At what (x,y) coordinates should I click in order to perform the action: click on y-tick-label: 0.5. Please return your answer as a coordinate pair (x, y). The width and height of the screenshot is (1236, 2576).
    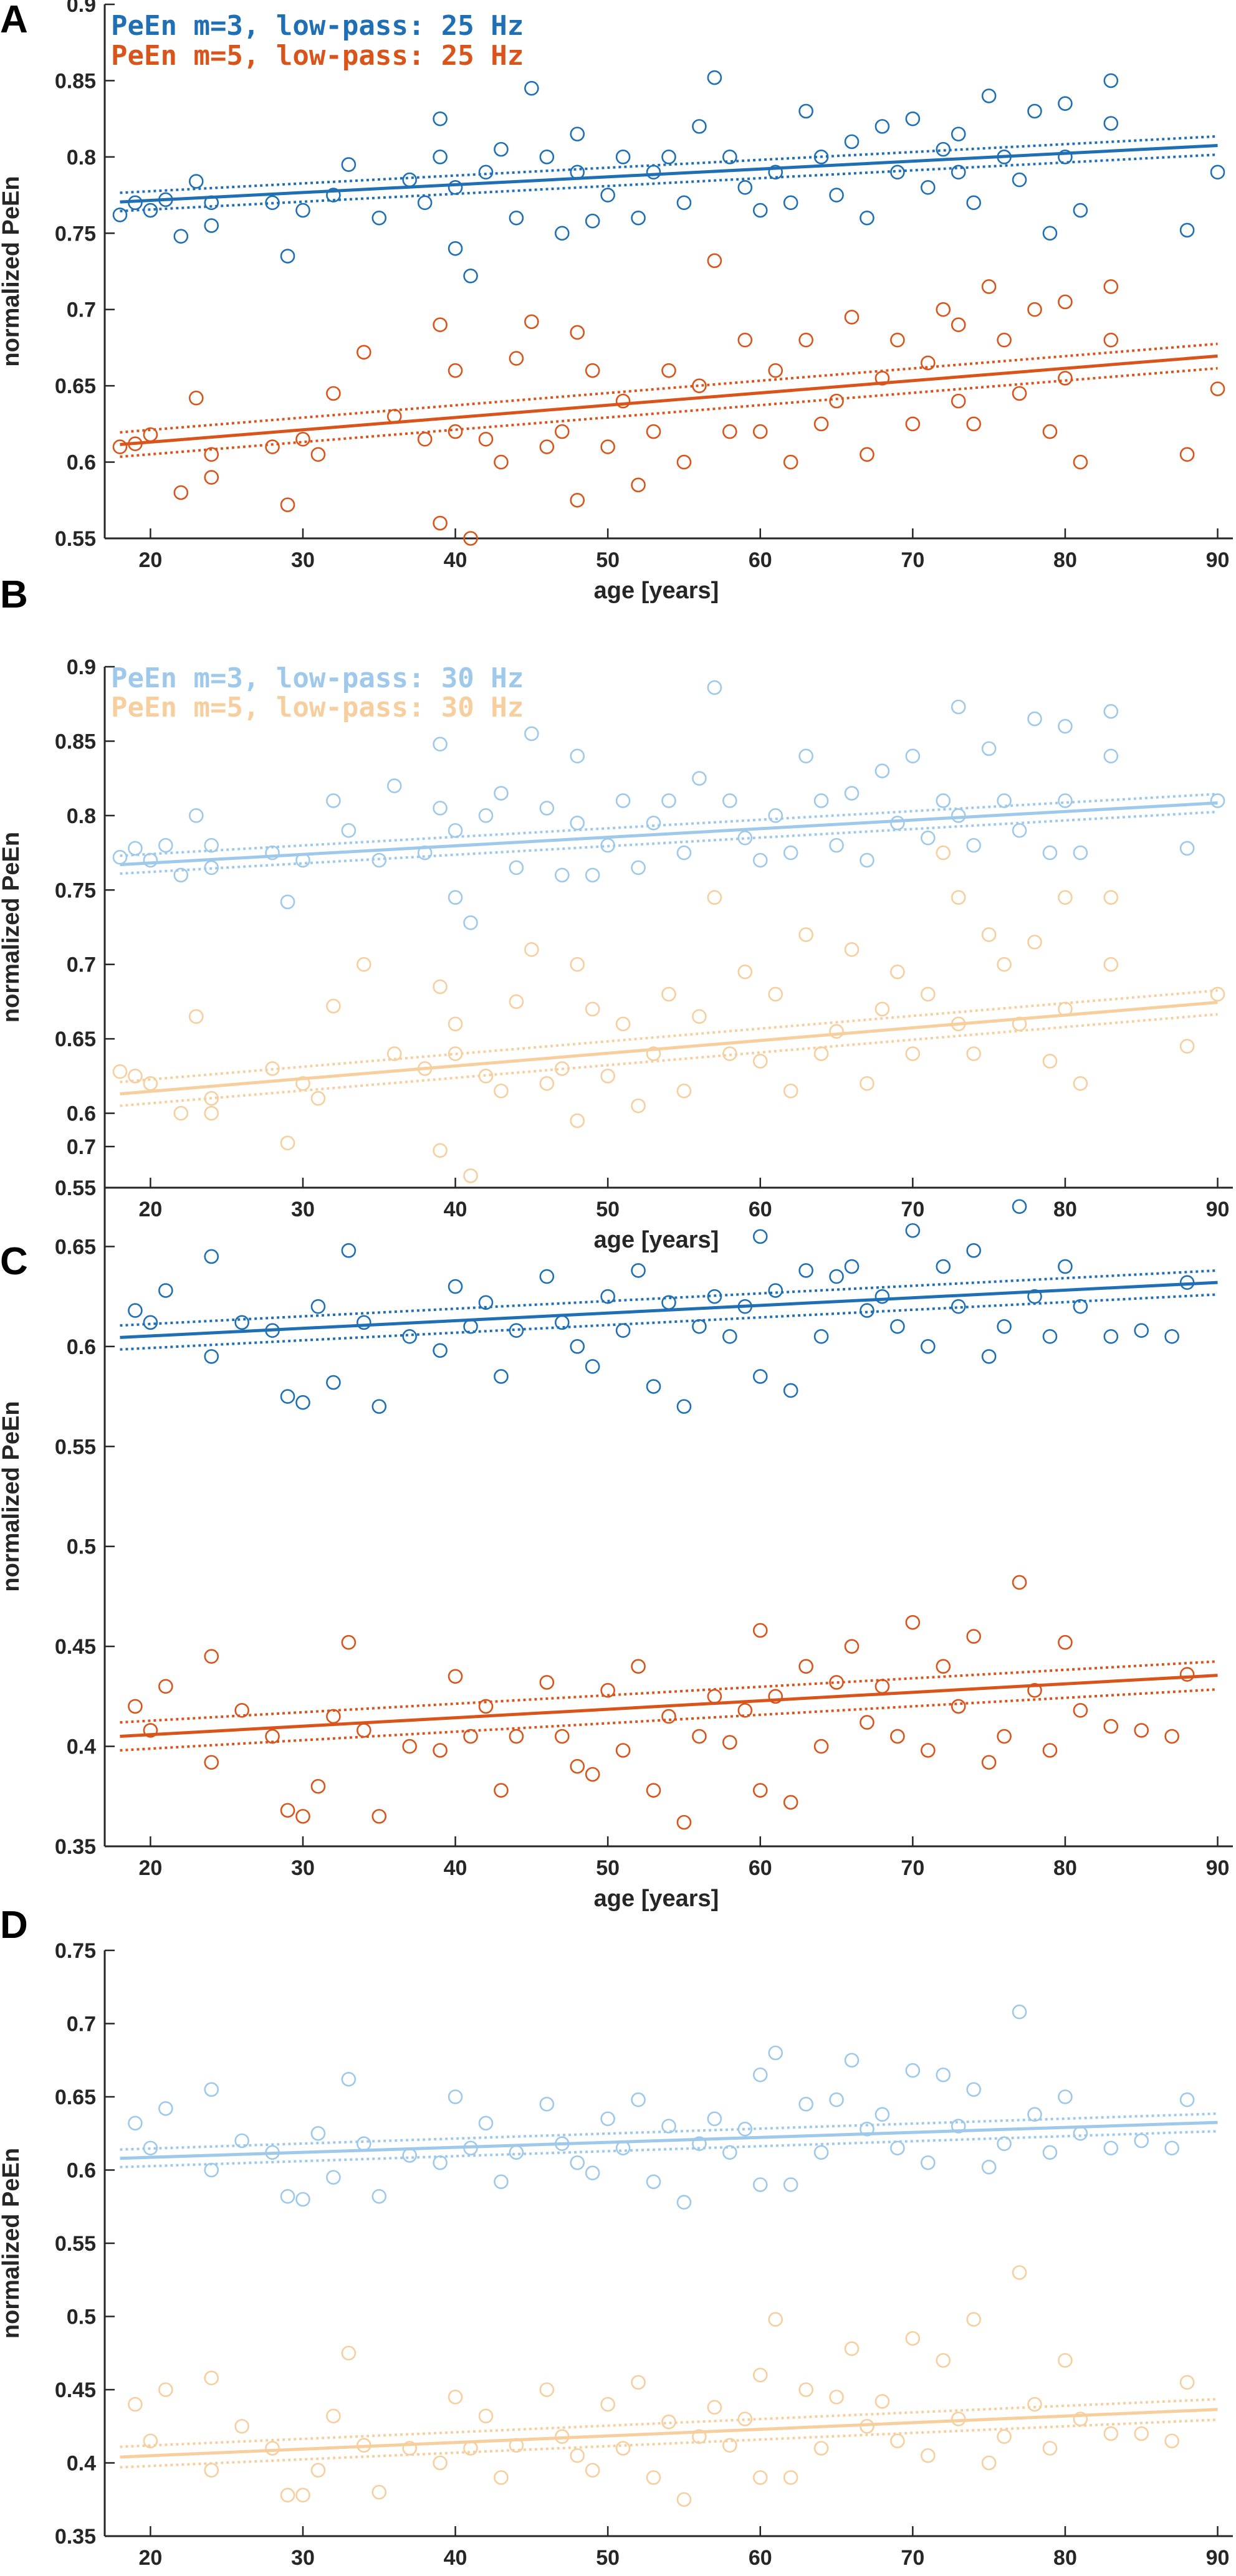
    Looking at the image, I should click on (81, 1547).